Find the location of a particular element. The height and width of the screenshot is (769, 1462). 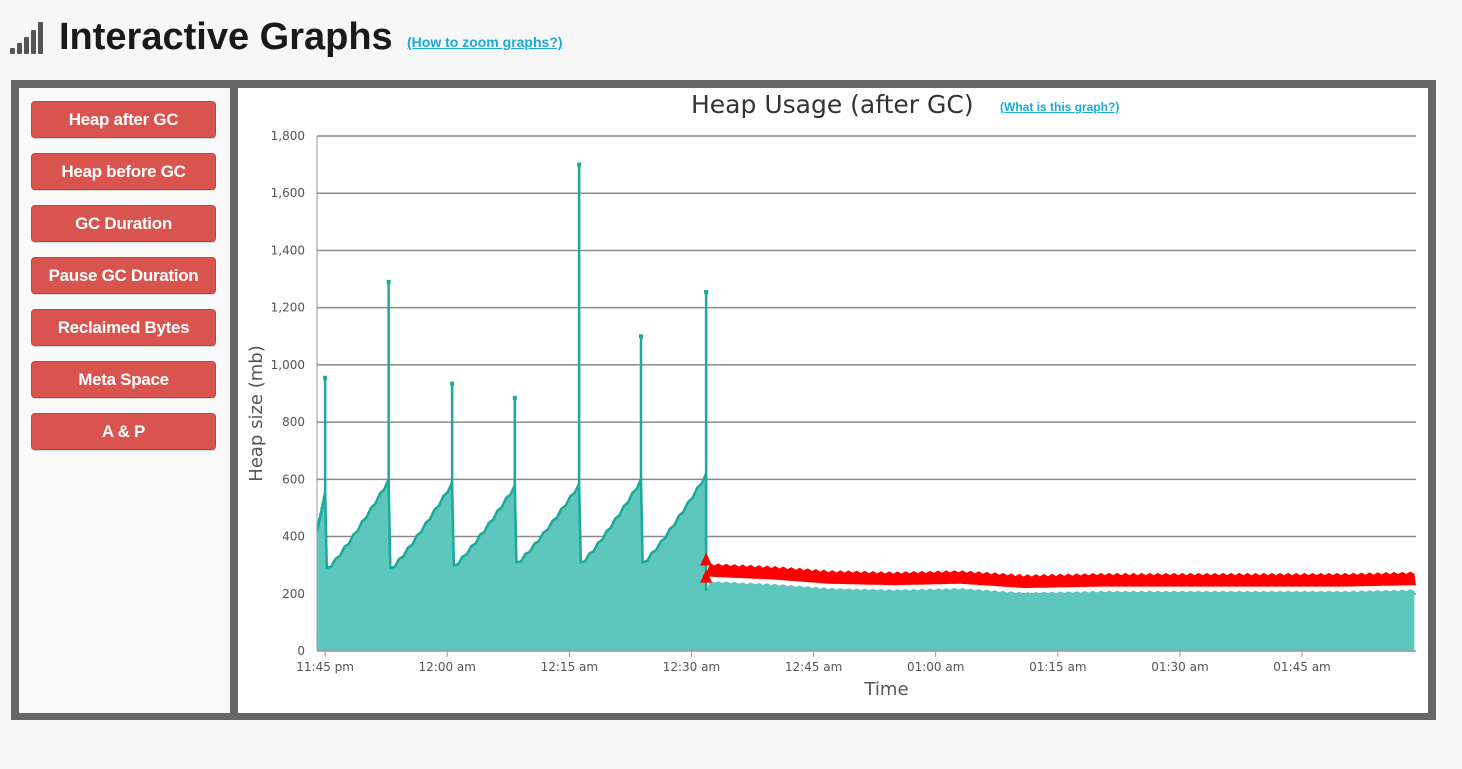

y-tick-label: 1,400 is located at coordinates (288, 250).